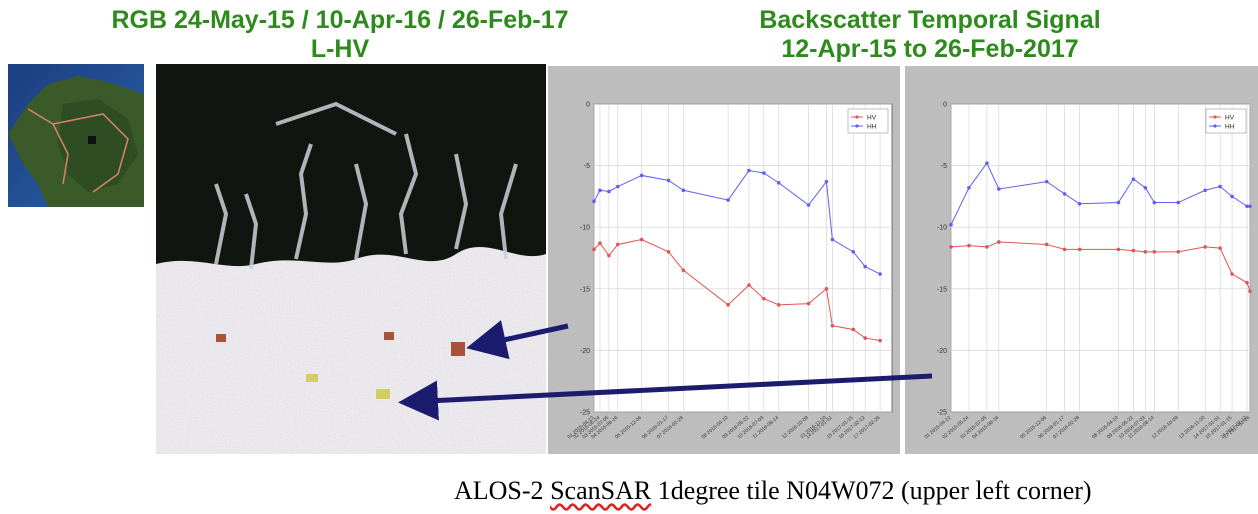 Image resolution: width=1258 pixels, height=514 pixels. I want to click on backscatter-title-line1: Backscatter Temporal Signal, so click(930, 20).